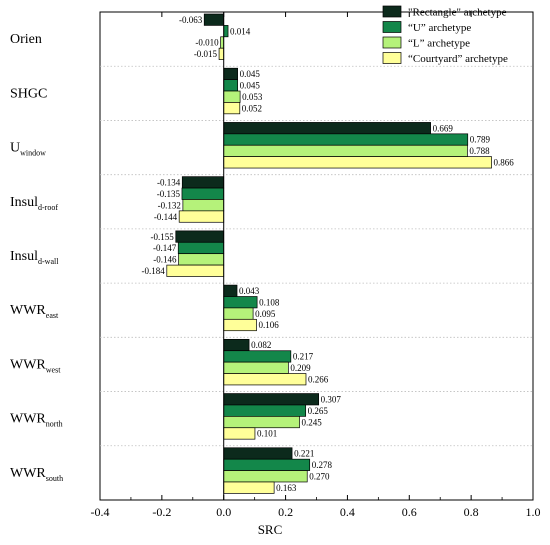 This screenshot has width=550, height=545. Describe the element at coordinates (163, 237) in the screenshot. I see `bar-value-label: -0.155` at that location.